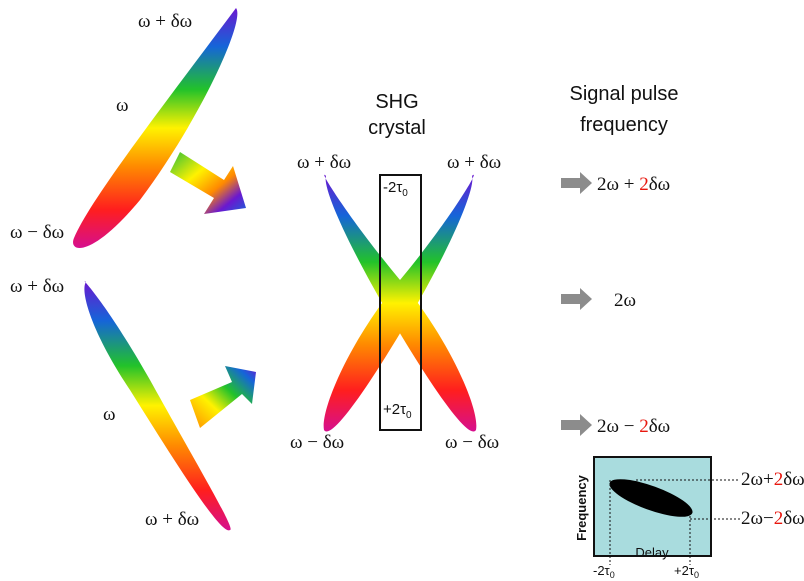  I want to click on label-omega-lower: ω, so click(109, 414).